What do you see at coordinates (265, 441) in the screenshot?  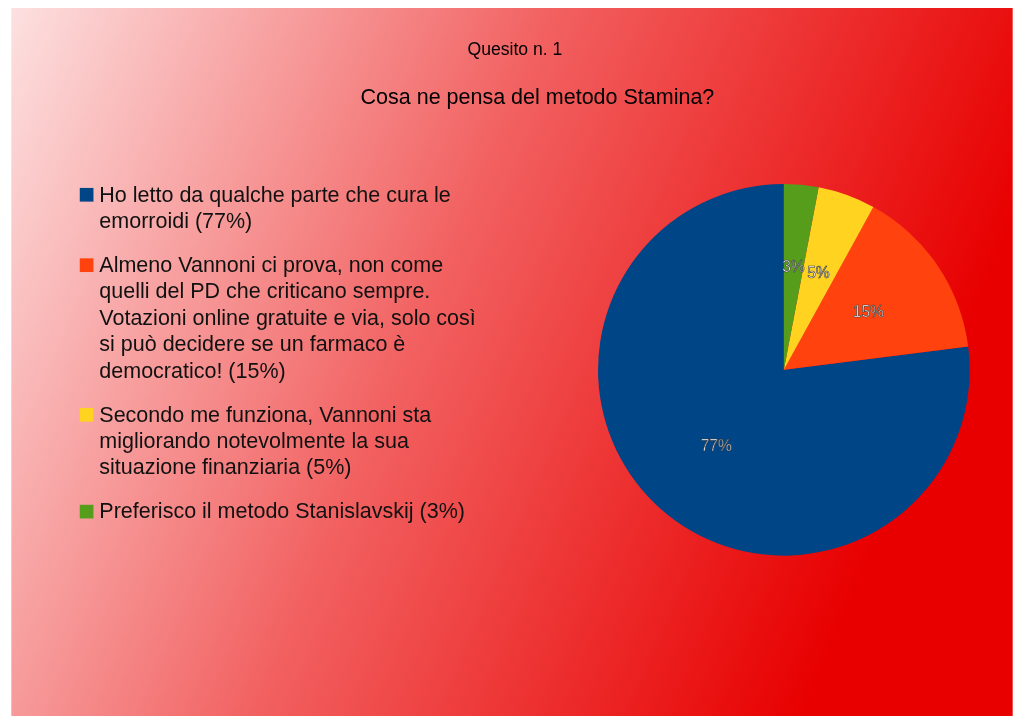 I see `legend-label: Secondo me funziona, Vannoni sta migliorando notevolmente la sua situazione finanziaria (5%)` at bounding box center [265, 441].